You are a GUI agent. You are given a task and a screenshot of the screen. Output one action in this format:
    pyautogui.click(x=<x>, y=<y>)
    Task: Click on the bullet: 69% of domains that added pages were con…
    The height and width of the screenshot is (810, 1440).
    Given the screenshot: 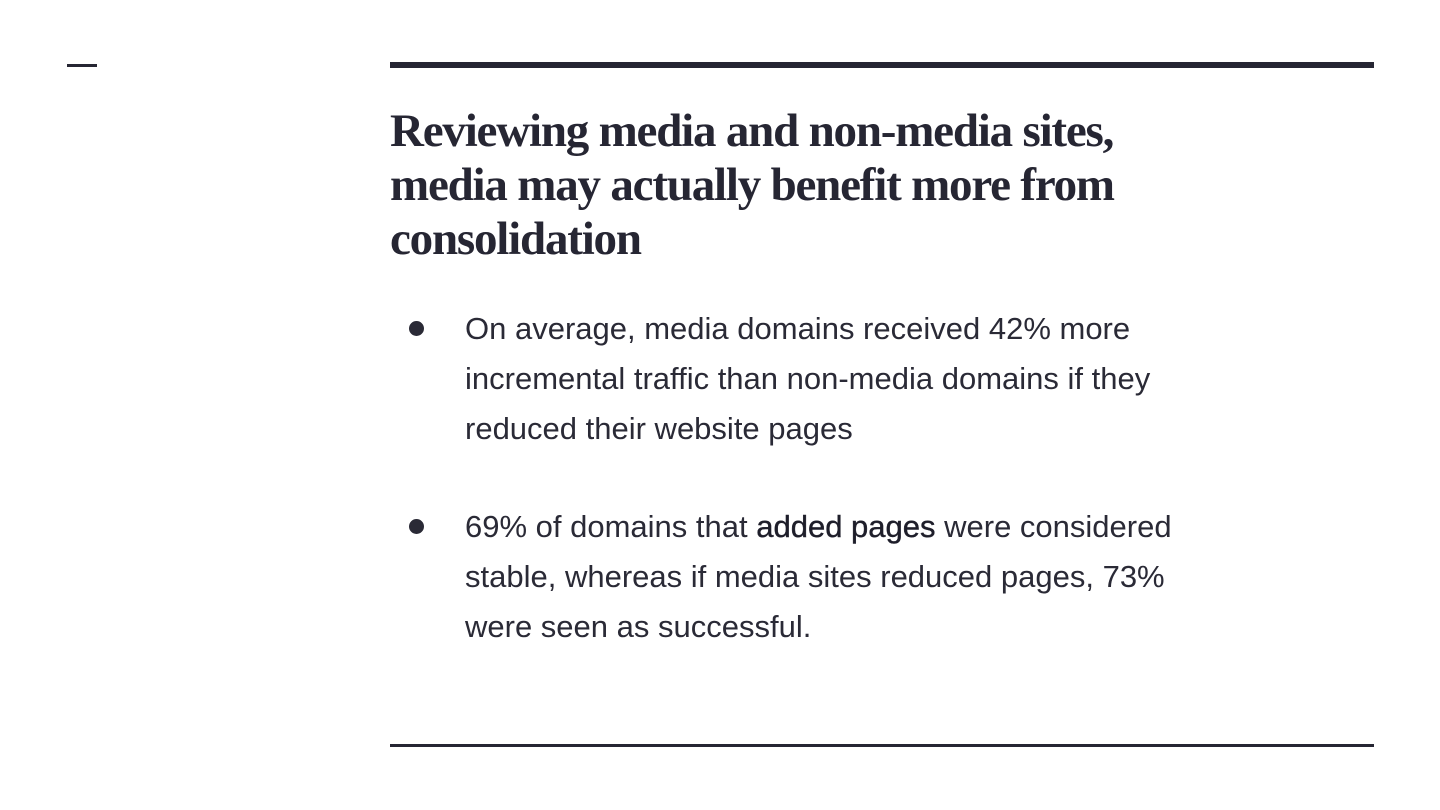 What is the action you would take?
    pyautogui.click(x=790, y=577)
    